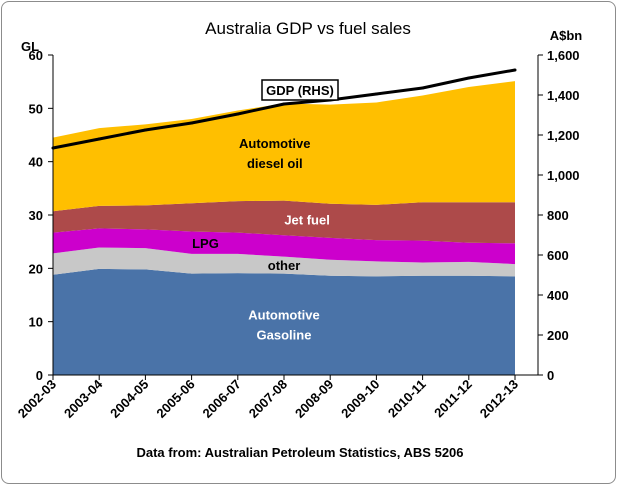 This screenshot has height=485, width=617. I want to click on gdp-label-box, so click(300, 90).